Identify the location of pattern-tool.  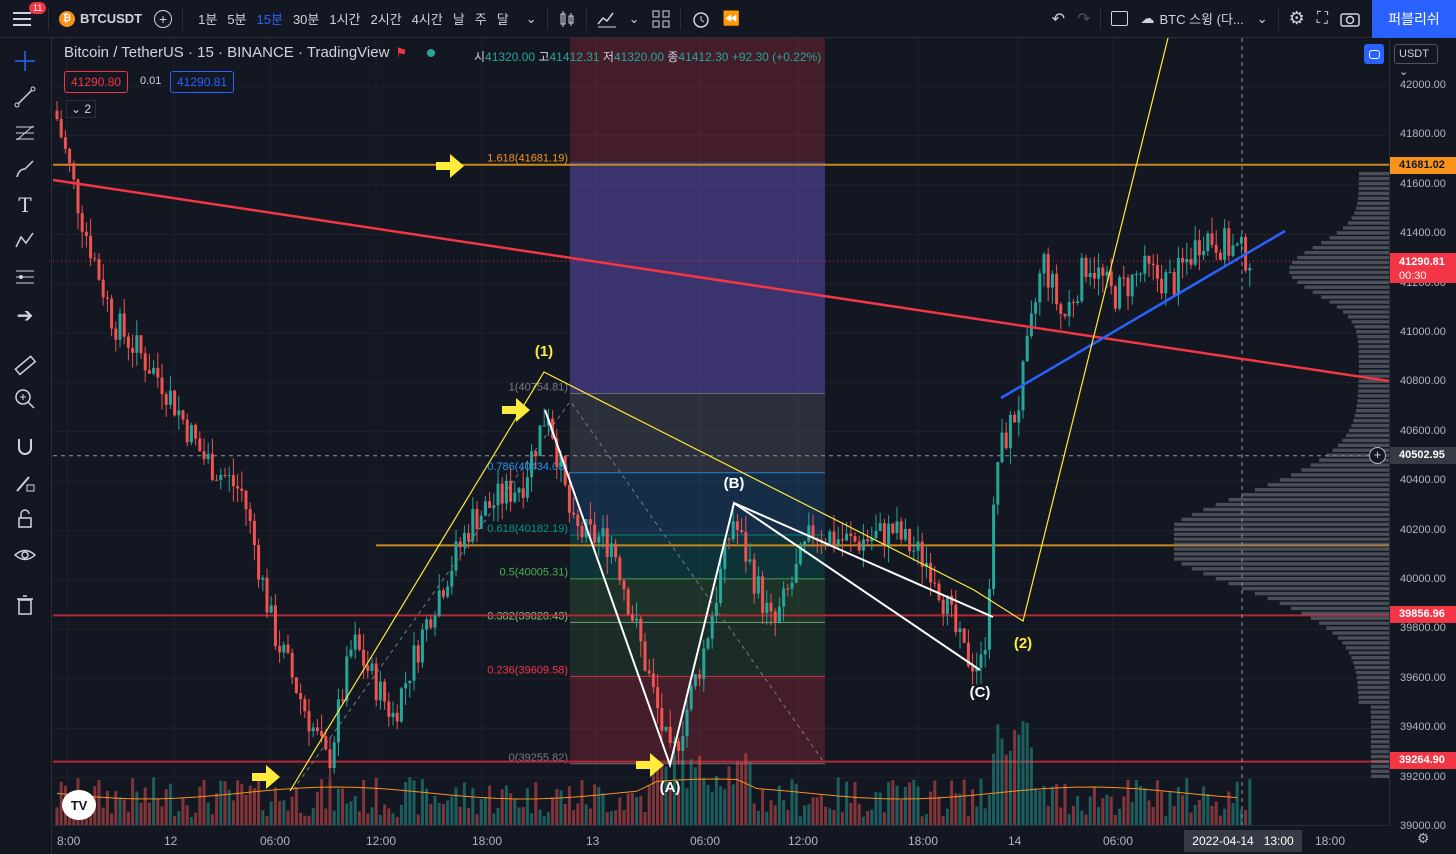
(25, 241).